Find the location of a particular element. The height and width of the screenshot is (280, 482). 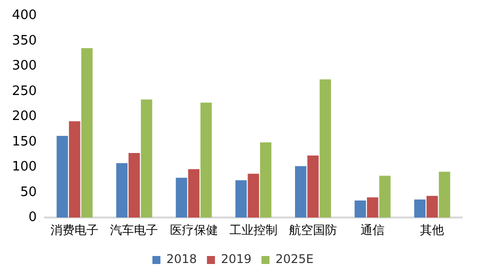

y-tick-label: 250 is located at coordinates (24, 91).